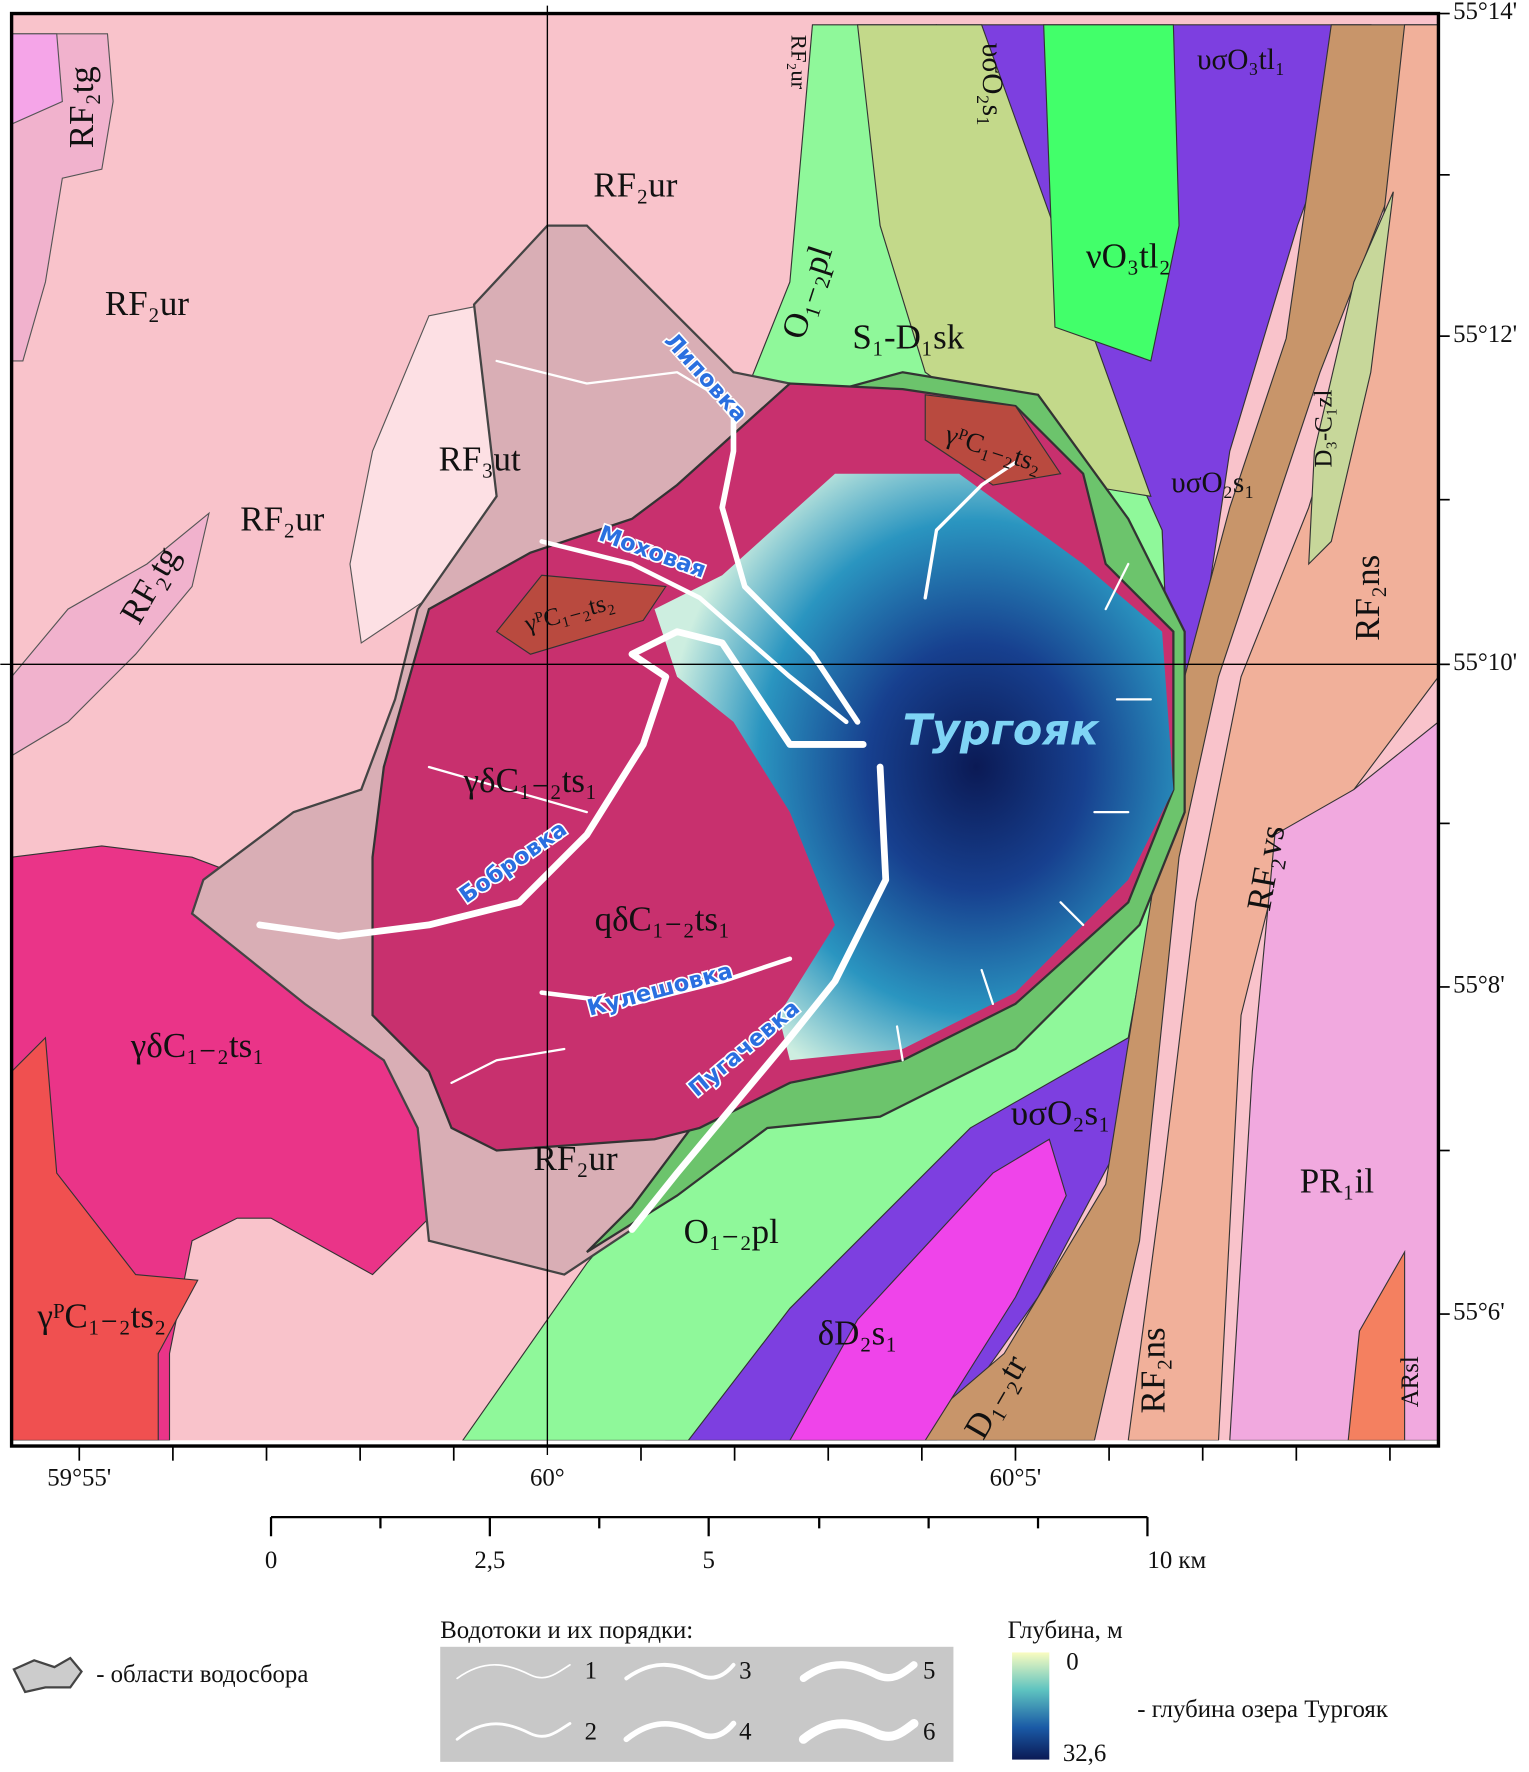 The width and height of the screenshot is (1529, 1772). I want to click on unit-label: νO₃tl₂, so click(1128, 255).